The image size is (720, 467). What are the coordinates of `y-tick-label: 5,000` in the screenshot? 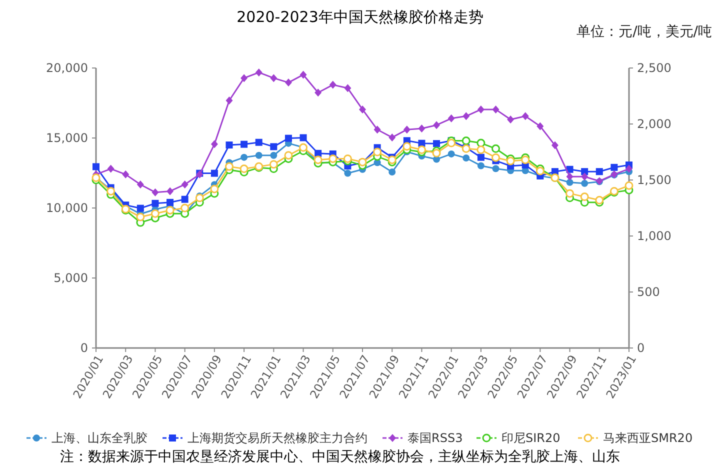 It's located at (71, 278).